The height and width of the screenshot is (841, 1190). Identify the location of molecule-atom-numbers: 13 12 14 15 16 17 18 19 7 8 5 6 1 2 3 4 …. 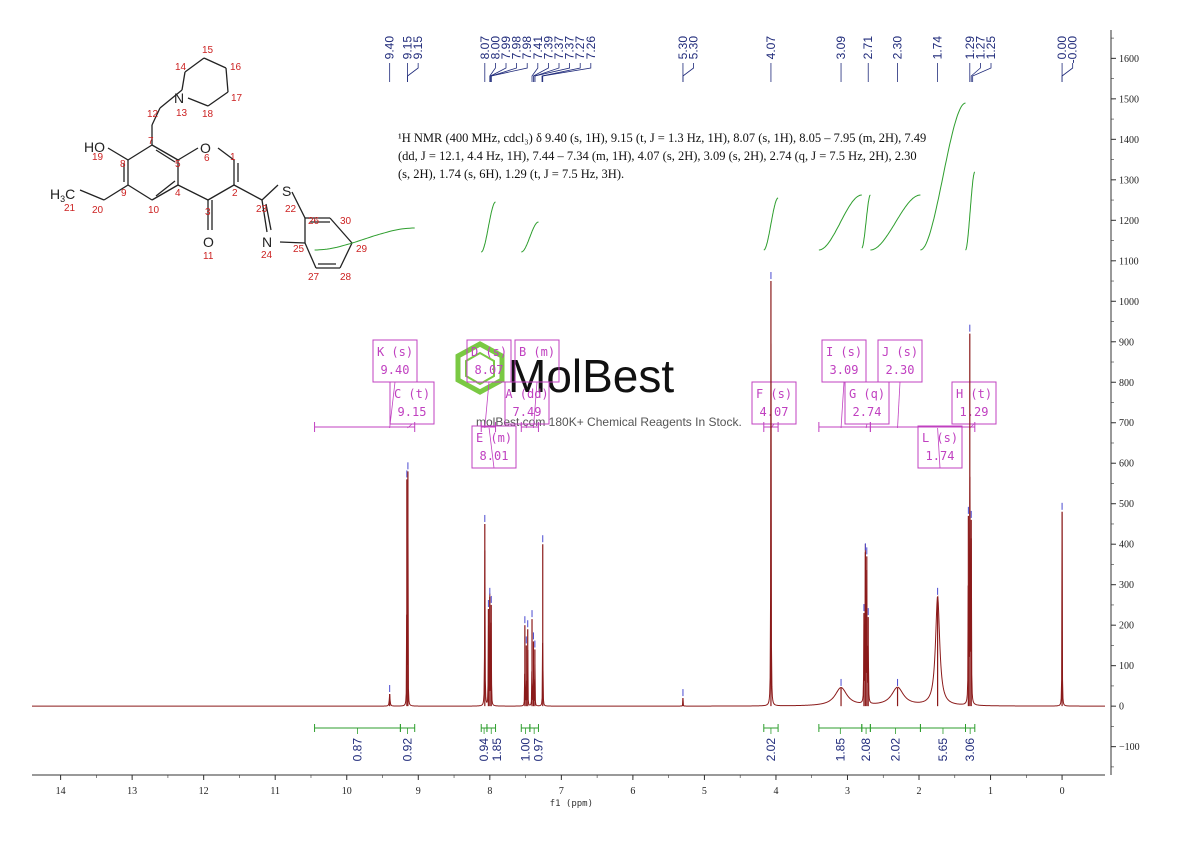
(216, 164).